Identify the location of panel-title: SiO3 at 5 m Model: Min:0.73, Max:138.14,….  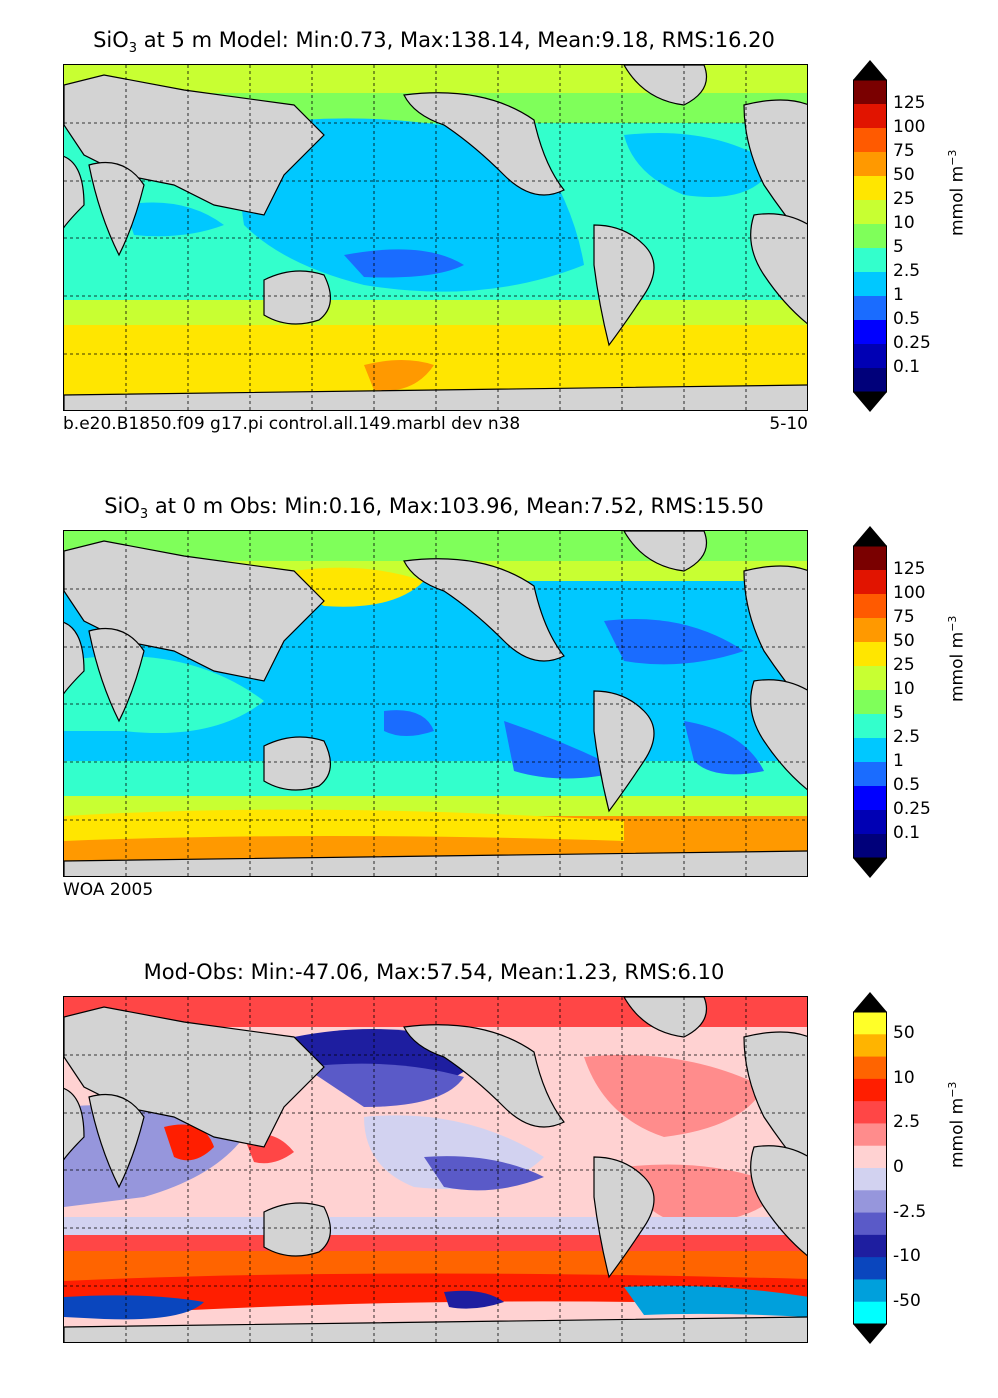
(434, 42).